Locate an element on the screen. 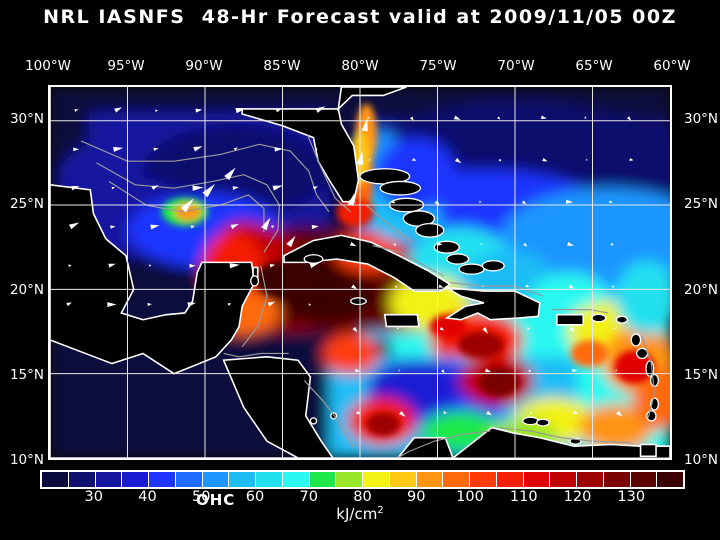  landmass-hispaniola is located at coordinates (492, 303).